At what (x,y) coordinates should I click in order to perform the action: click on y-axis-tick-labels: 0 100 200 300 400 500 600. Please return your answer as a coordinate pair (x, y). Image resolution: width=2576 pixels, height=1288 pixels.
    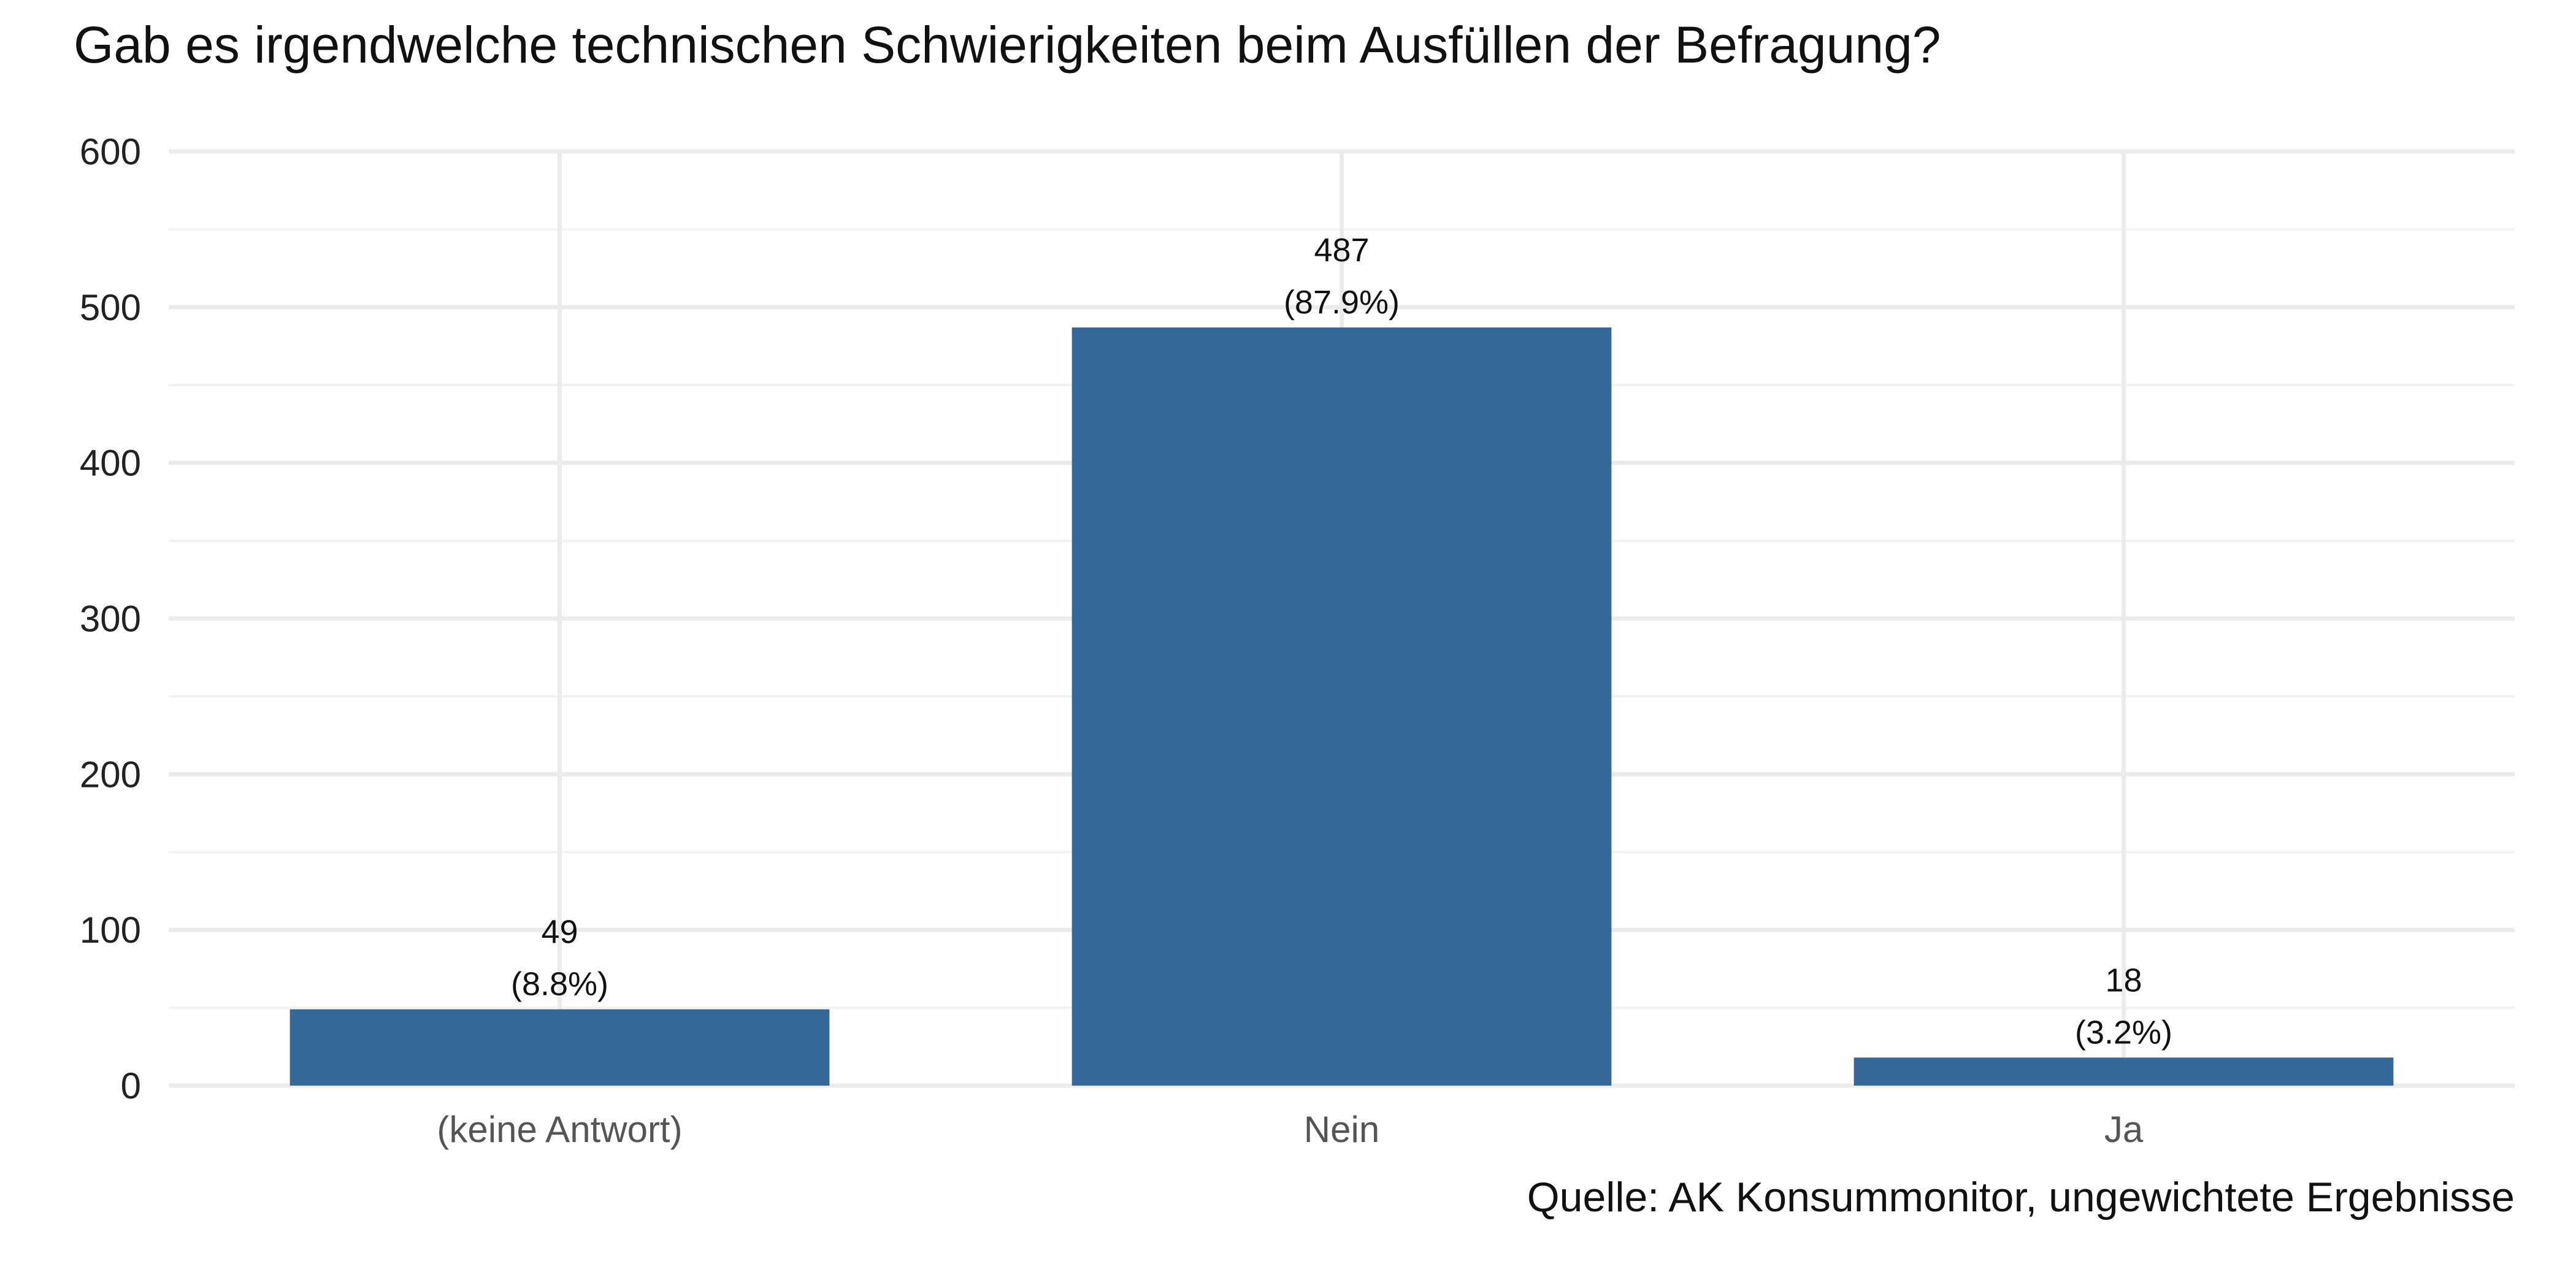
    Looking at the image, I should click on (110, 618).